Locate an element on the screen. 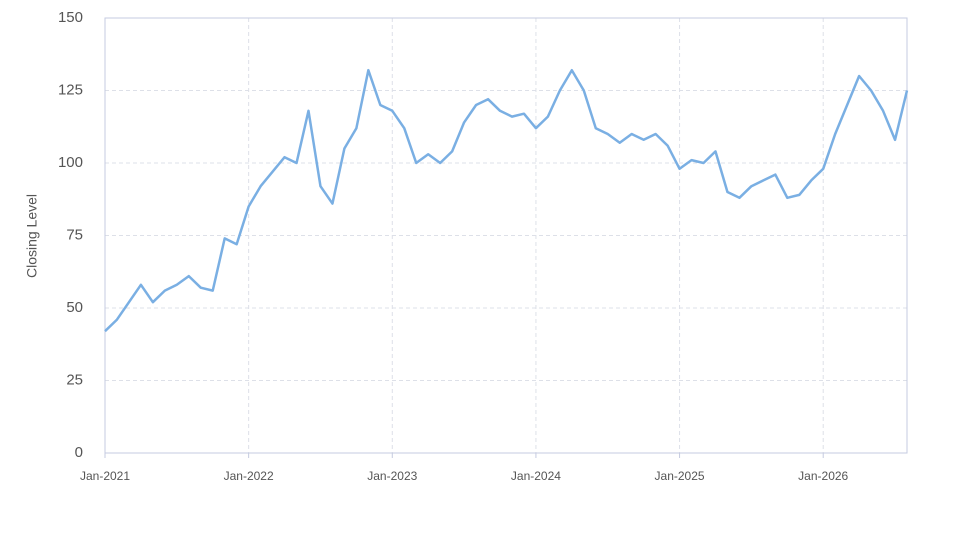 The height and width of the screenshot is (547, 973). x-tick-label: Jan-2021 is located at coordinates (105, 476).